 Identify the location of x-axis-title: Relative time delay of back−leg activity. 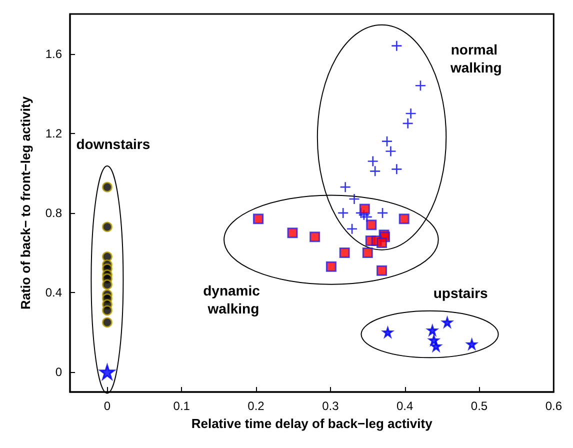
(312, 423).